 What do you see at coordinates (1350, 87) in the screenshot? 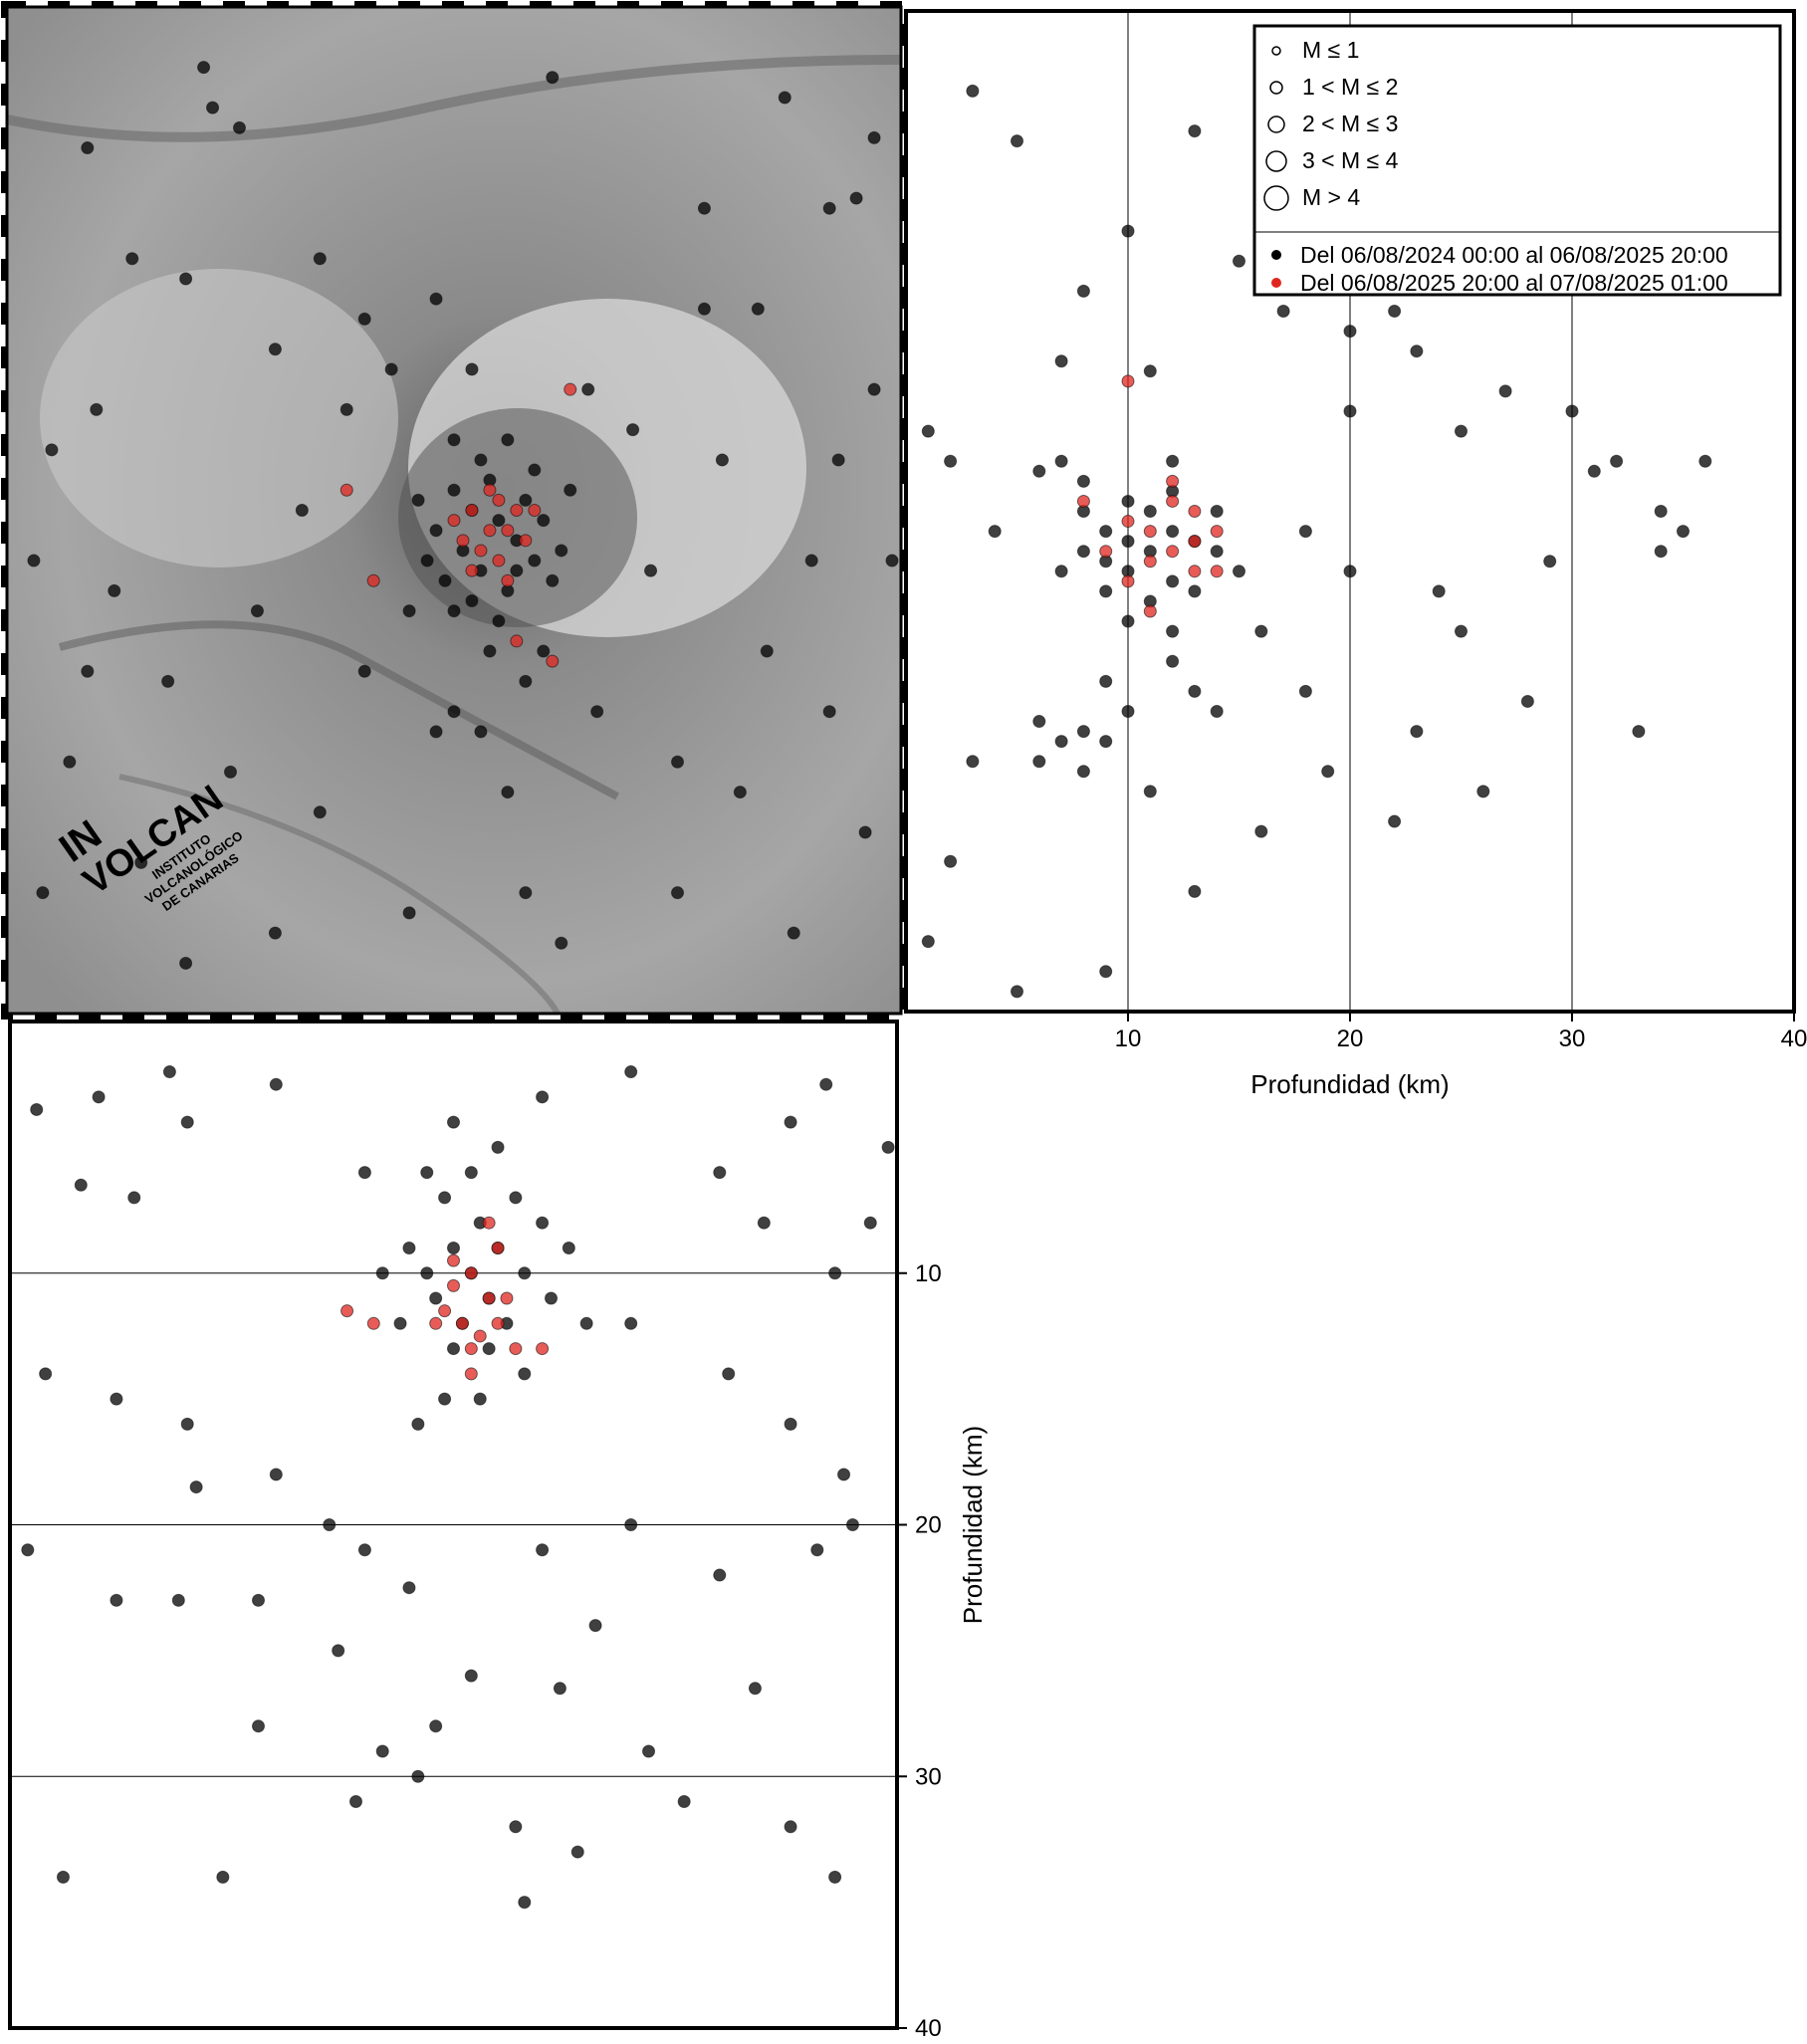
I see `legend-label: 1 < M ≤ 2` at bounding box center [1350, 87].